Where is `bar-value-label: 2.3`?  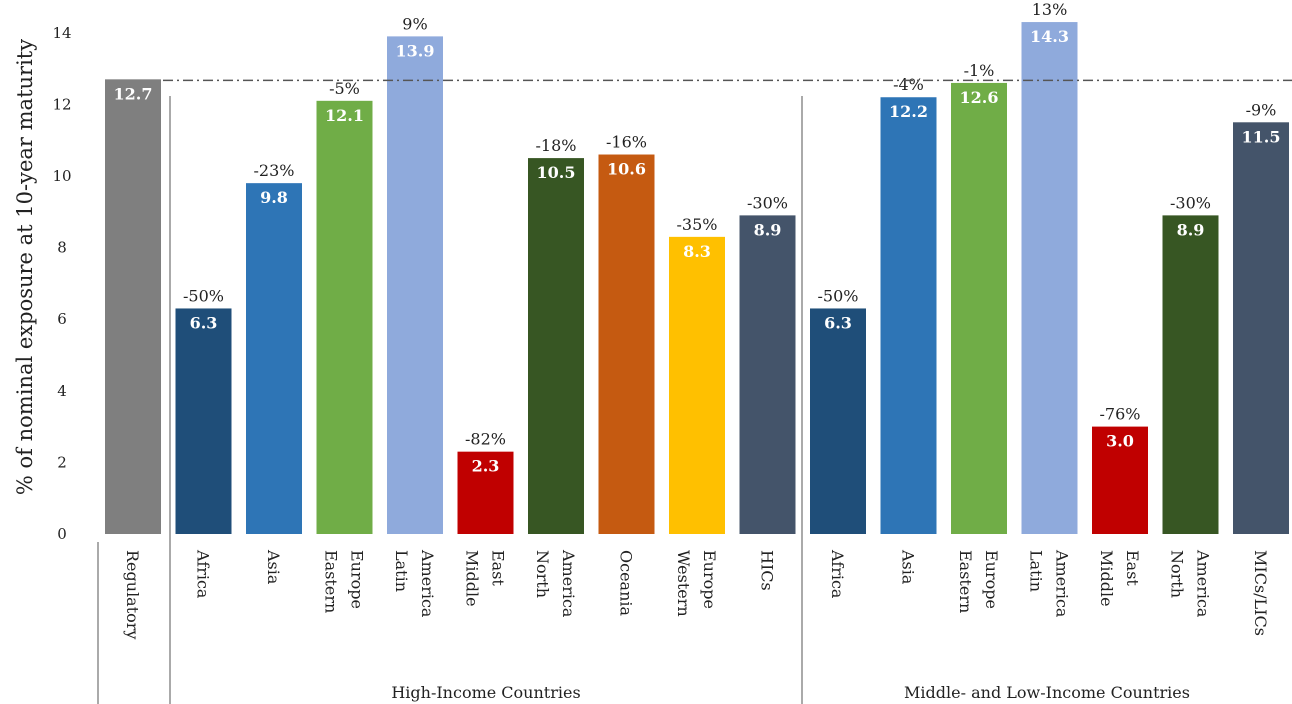
bar-value-label: 2.3 is located at coordinates (486, 466).